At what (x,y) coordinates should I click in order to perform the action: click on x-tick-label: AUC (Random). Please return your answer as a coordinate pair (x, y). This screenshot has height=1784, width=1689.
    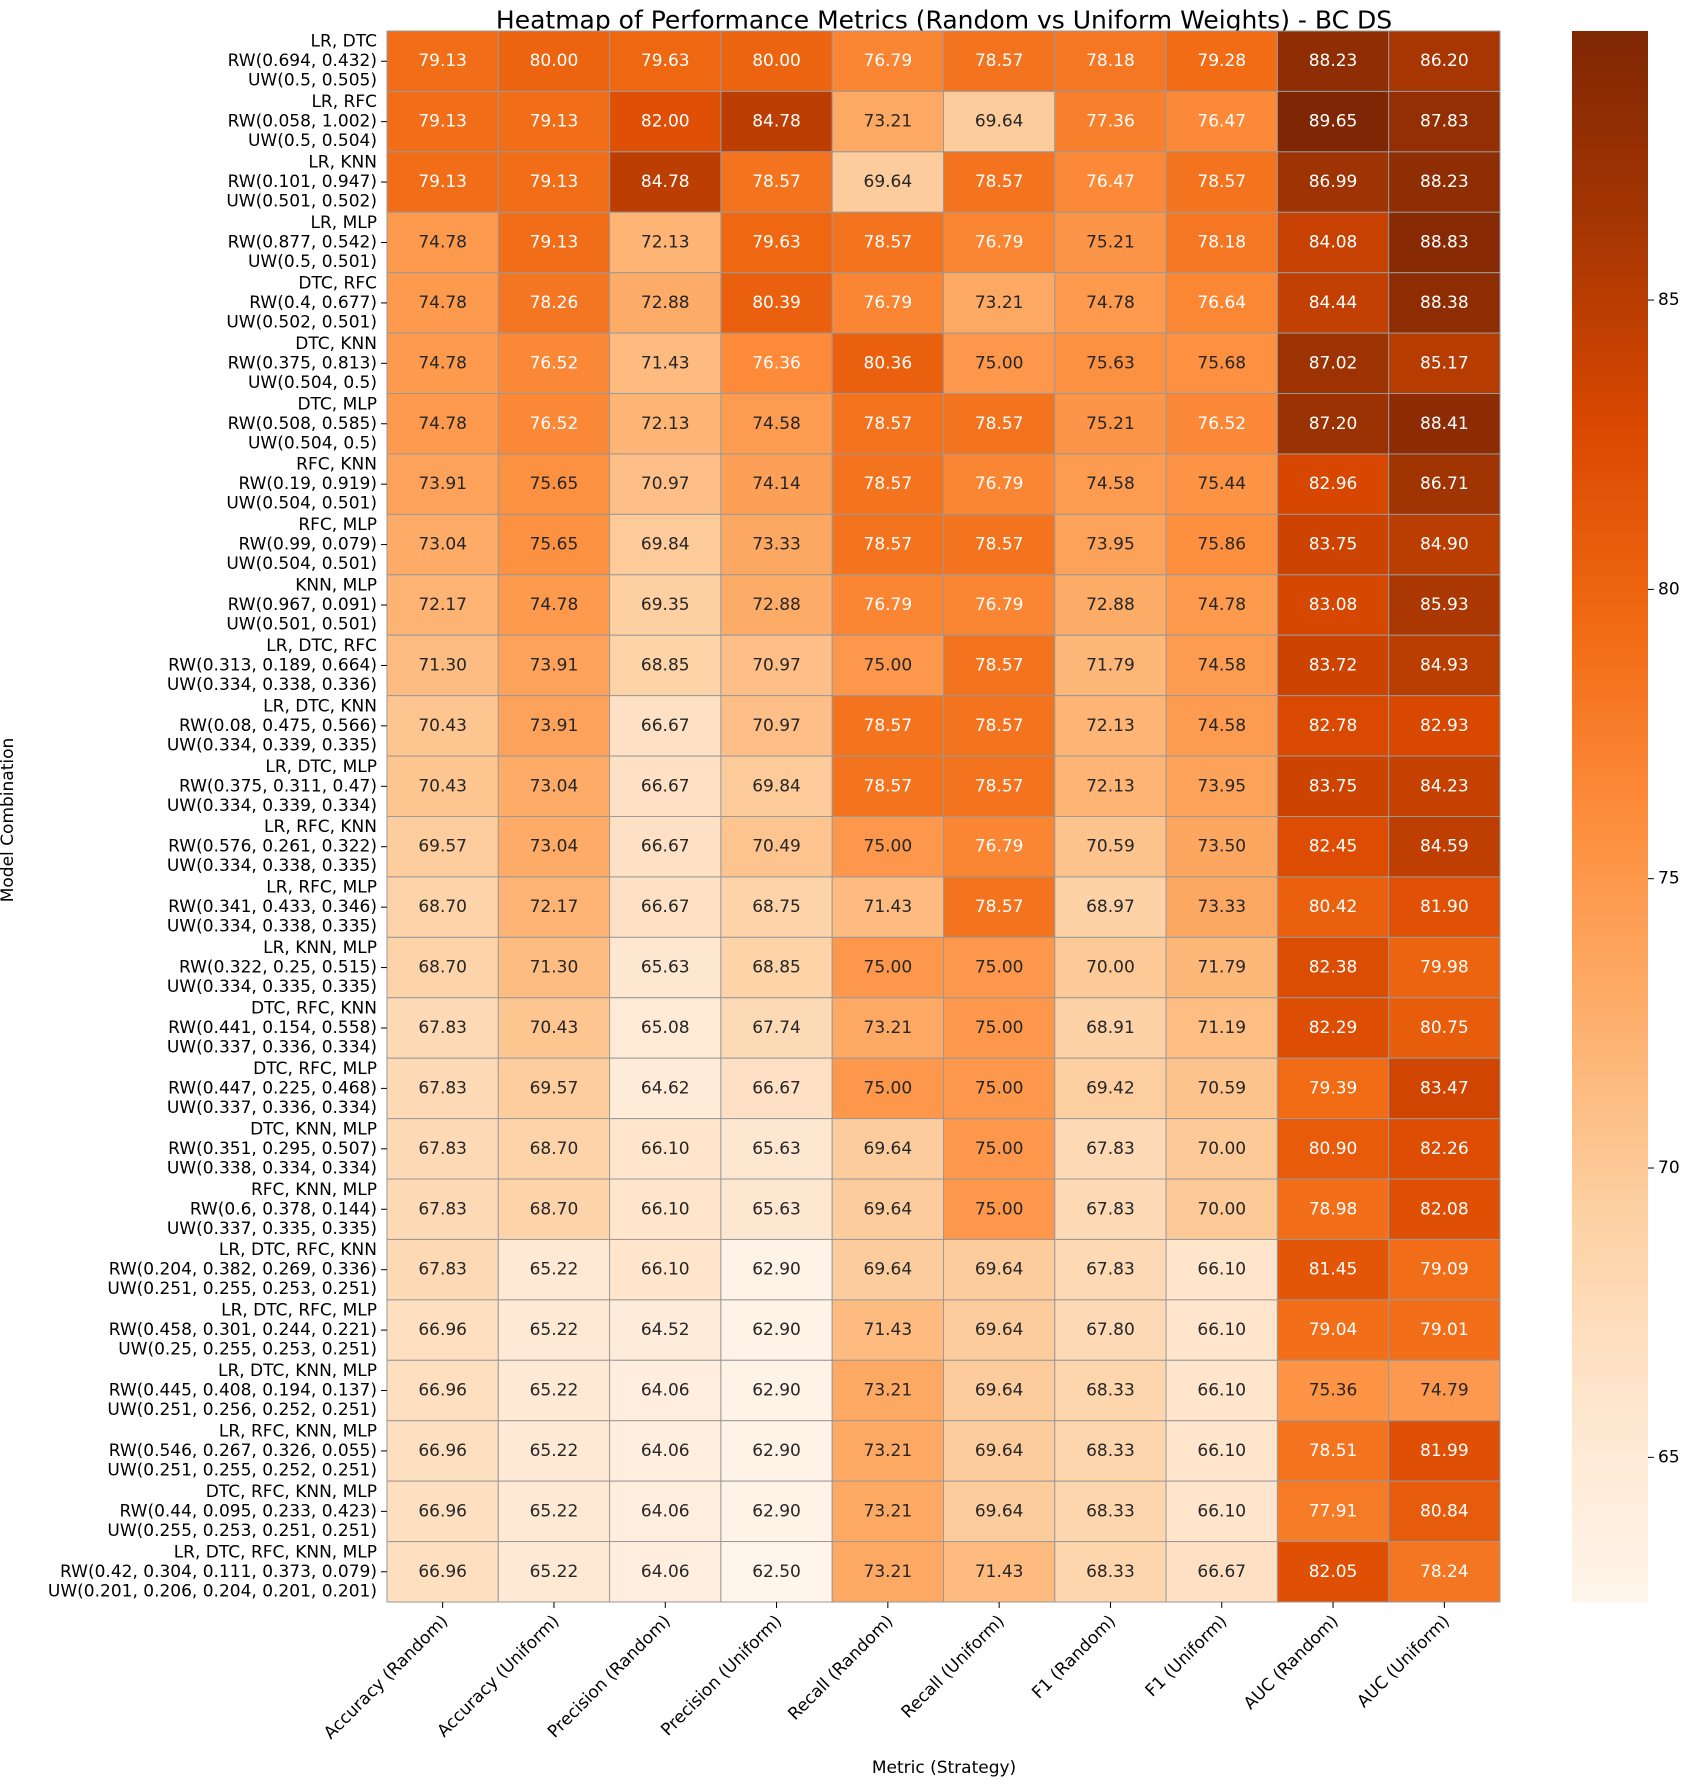
    Looking at the image, I should click on (1291, 1662).